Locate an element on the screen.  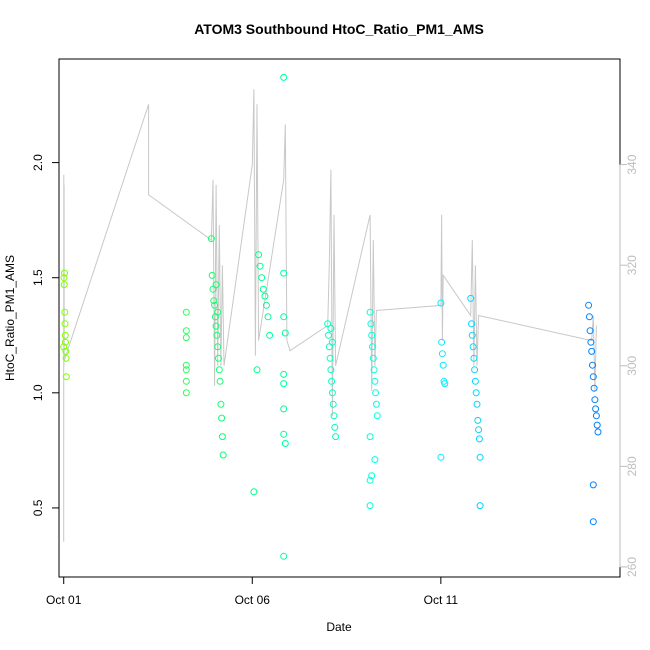
y2-tick-label-0: 260 is located at coordinates (632, 567).